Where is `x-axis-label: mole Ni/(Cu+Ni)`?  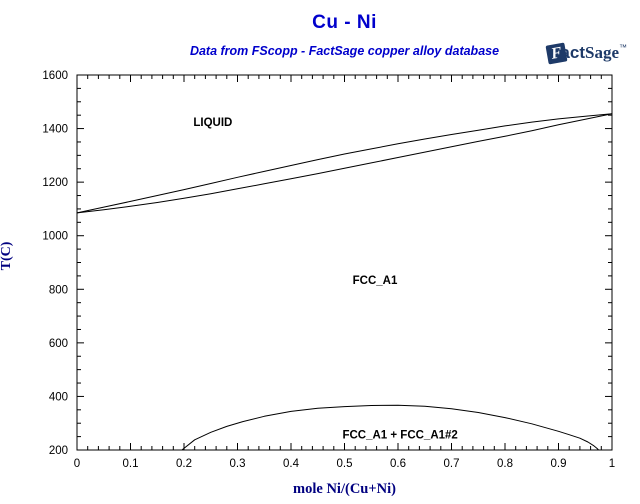 x-axis-label: mole Ni/(Cu+Ni) is located at coordinates (344, 489).